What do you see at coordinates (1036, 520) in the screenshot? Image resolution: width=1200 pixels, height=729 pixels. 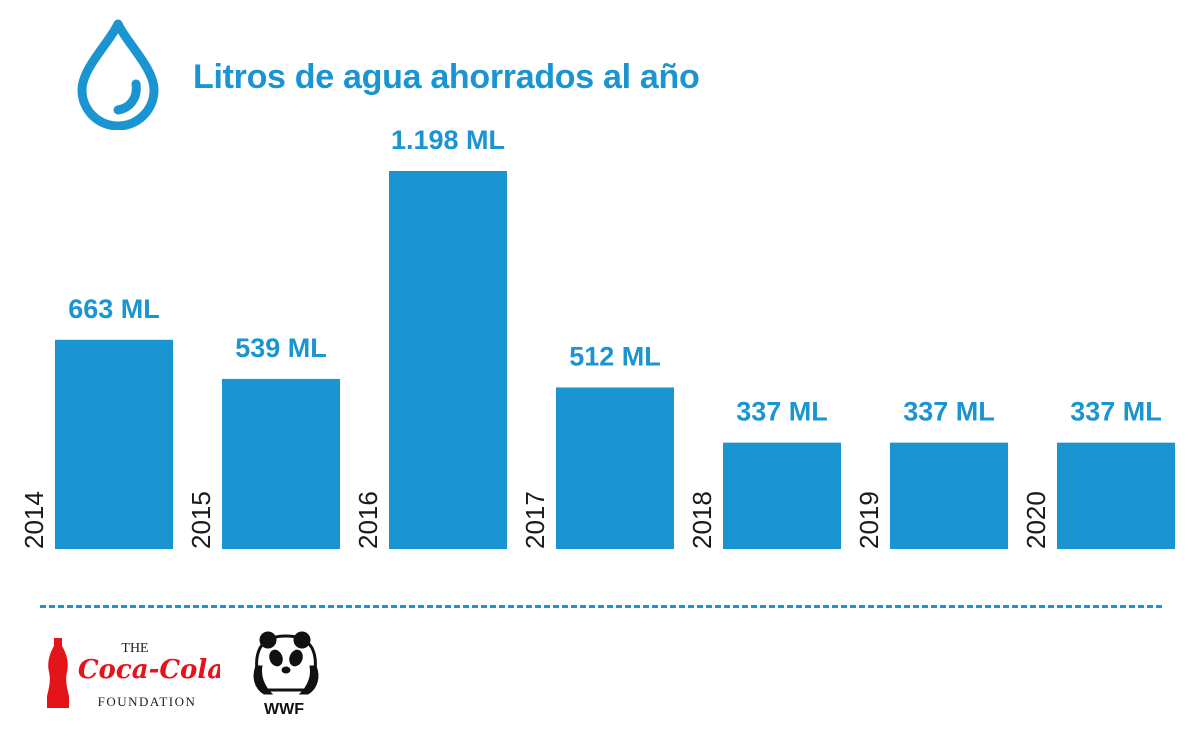 I see `category-label-2020: 2020` at bounding box center [1036, 520].